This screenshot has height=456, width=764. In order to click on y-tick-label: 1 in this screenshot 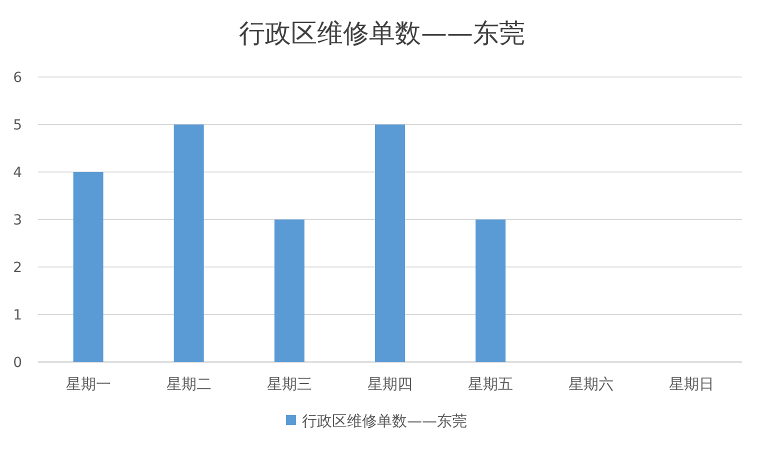, I will do `click(17, 316)`.